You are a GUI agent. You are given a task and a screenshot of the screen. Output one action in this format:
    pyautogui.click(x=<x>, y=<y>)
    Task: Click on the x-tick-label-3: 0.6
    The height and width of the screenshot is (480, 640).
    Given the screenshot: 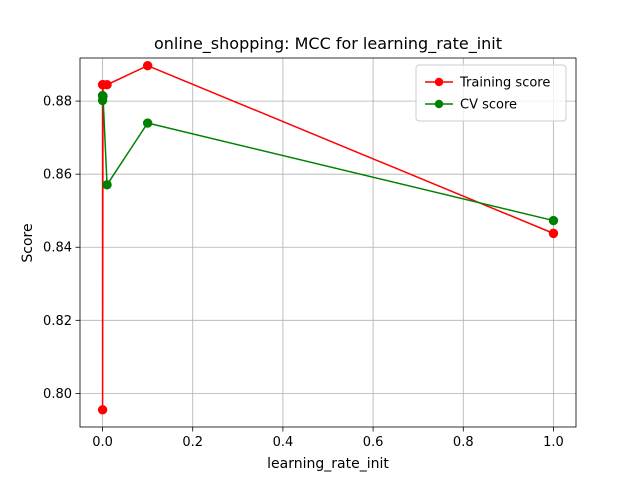 What is the action you would take?
    pyautogui.click(x=373, y=442)
    